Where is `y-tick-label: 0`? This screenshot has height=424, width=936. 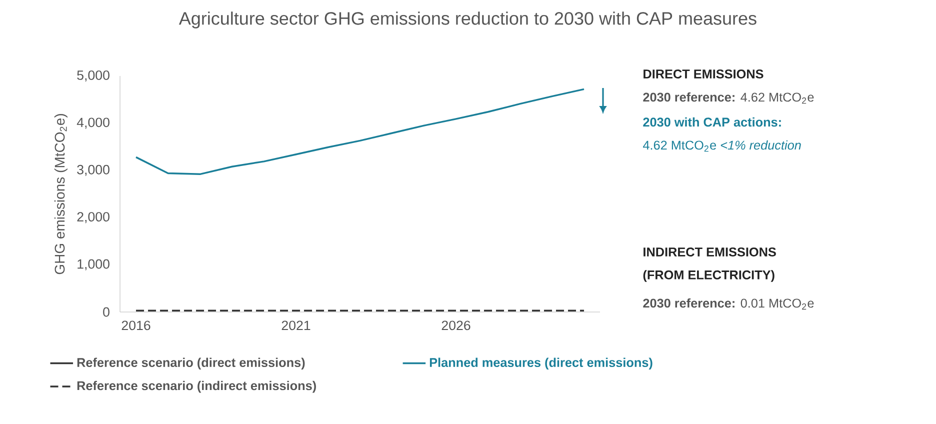 y-tick-label: 0 is located at coordinates (106, 312).